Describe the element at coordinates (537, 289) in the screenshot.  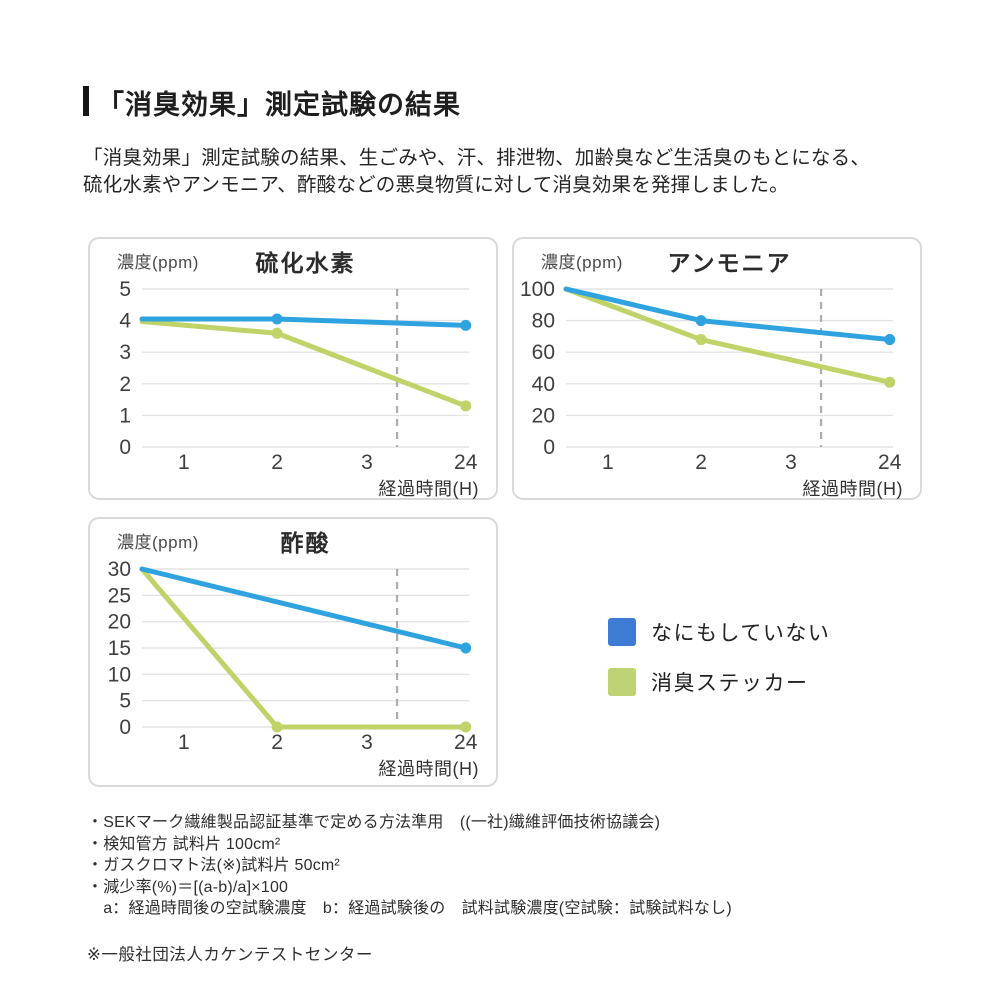
I see `y-tick-label: 100` at that location.